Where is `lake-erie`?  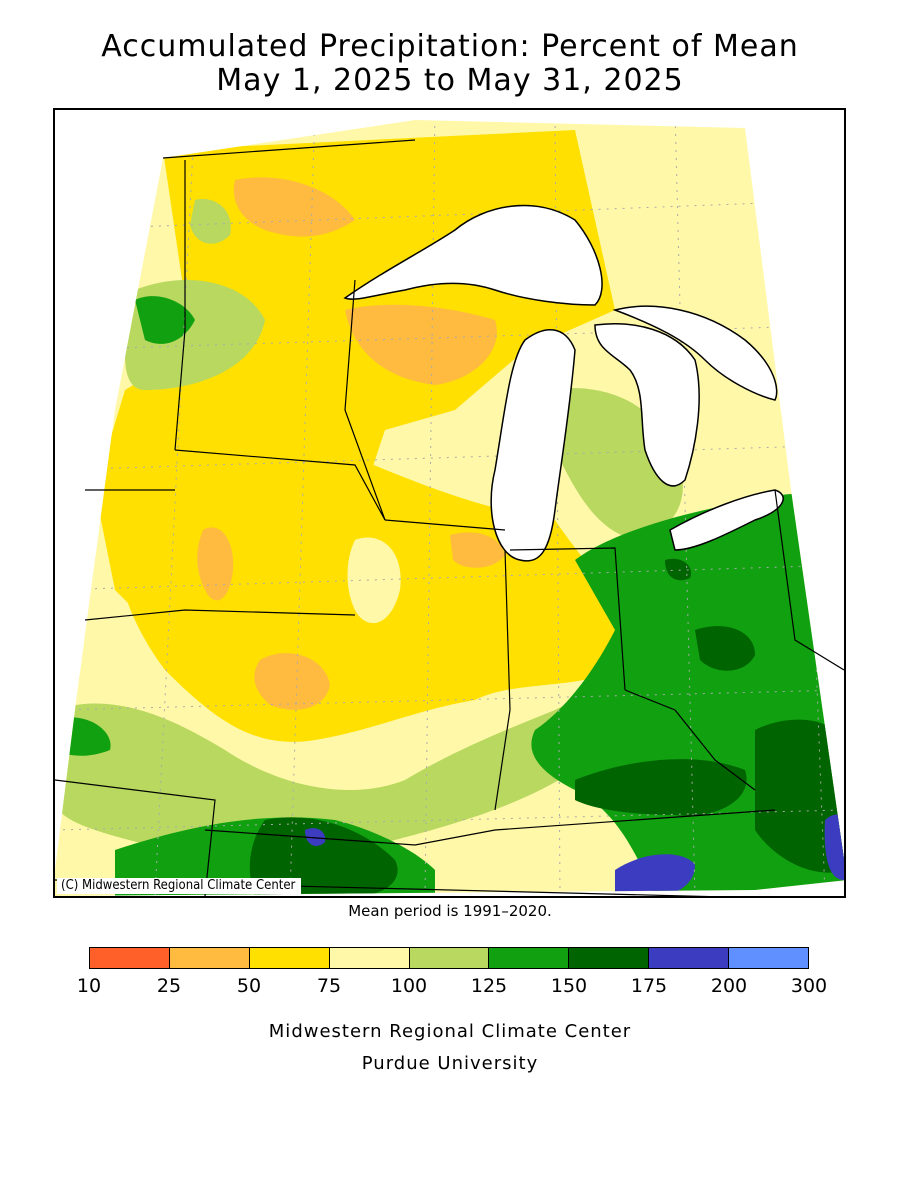
lake-erie is located at coordinates (726, 520).